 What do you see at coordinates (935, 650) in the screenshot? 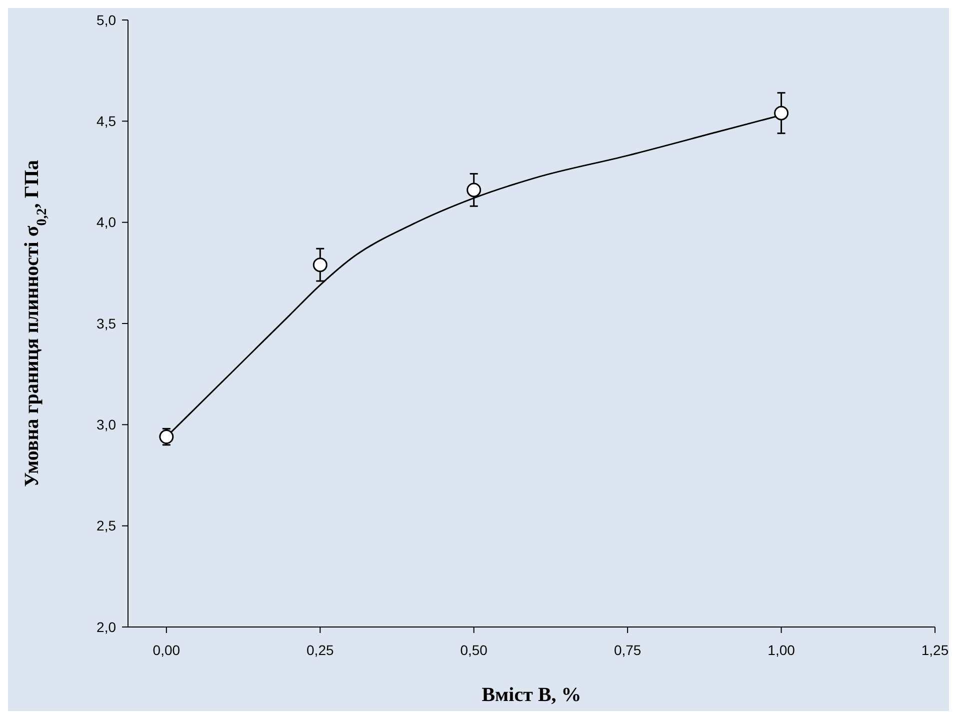
I see `x-tick-label: 1,25` at bounding box center [935, 650].